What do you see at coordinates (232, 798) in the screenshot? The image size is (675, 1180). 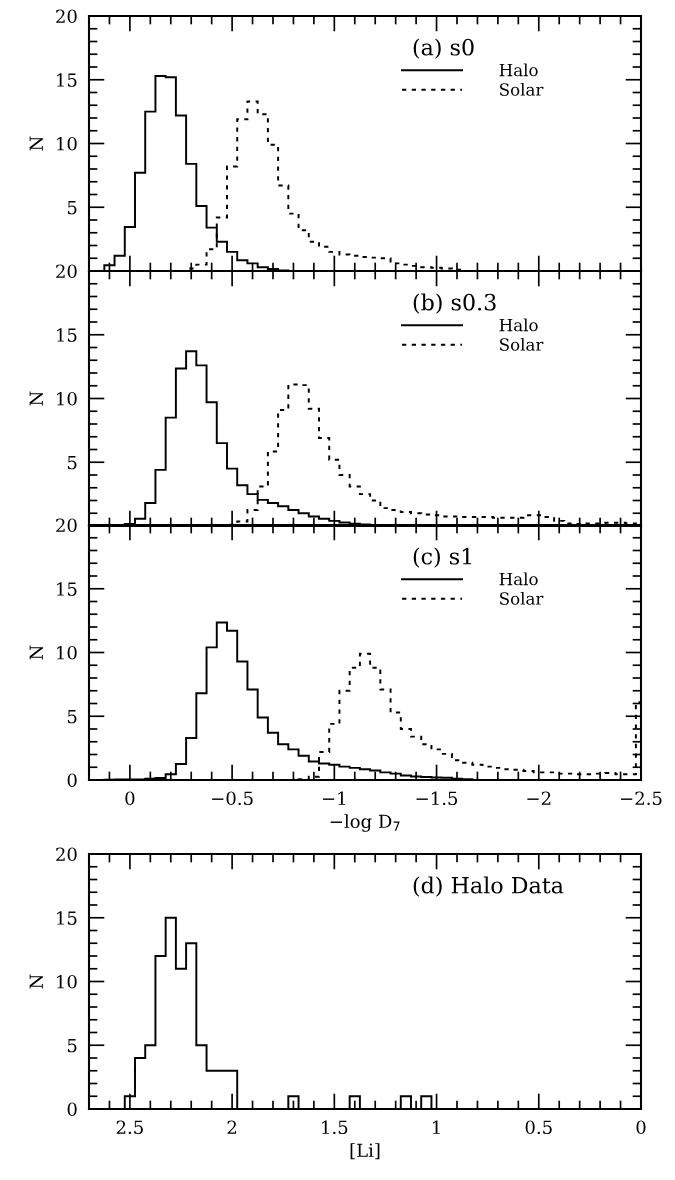 I see `x-tick-label: −0.5` at bounding box center [232, 798].